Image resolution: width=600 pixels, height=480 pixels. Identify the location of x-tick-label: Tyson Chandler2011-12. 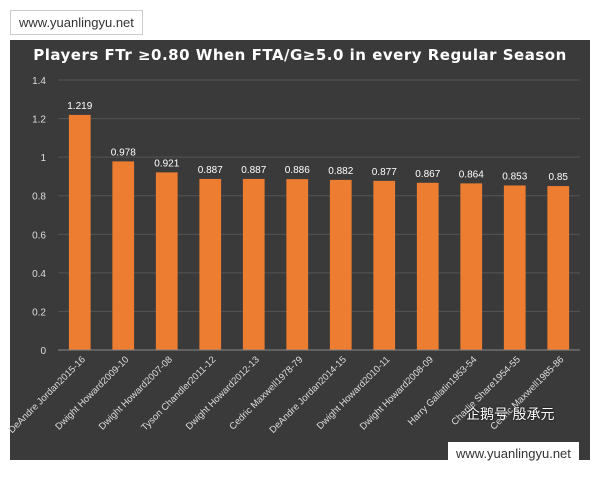
(178, 393).